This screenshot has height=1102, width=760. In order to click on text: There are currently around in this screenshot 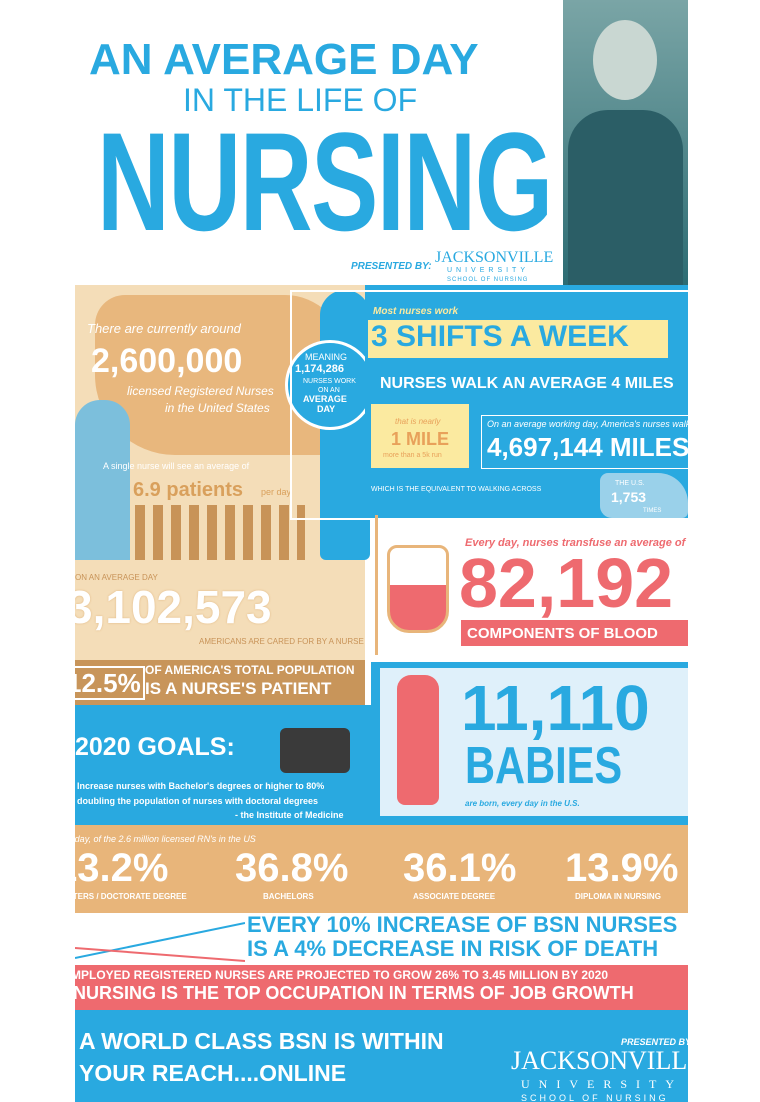, I will do `click(164, 328)`.